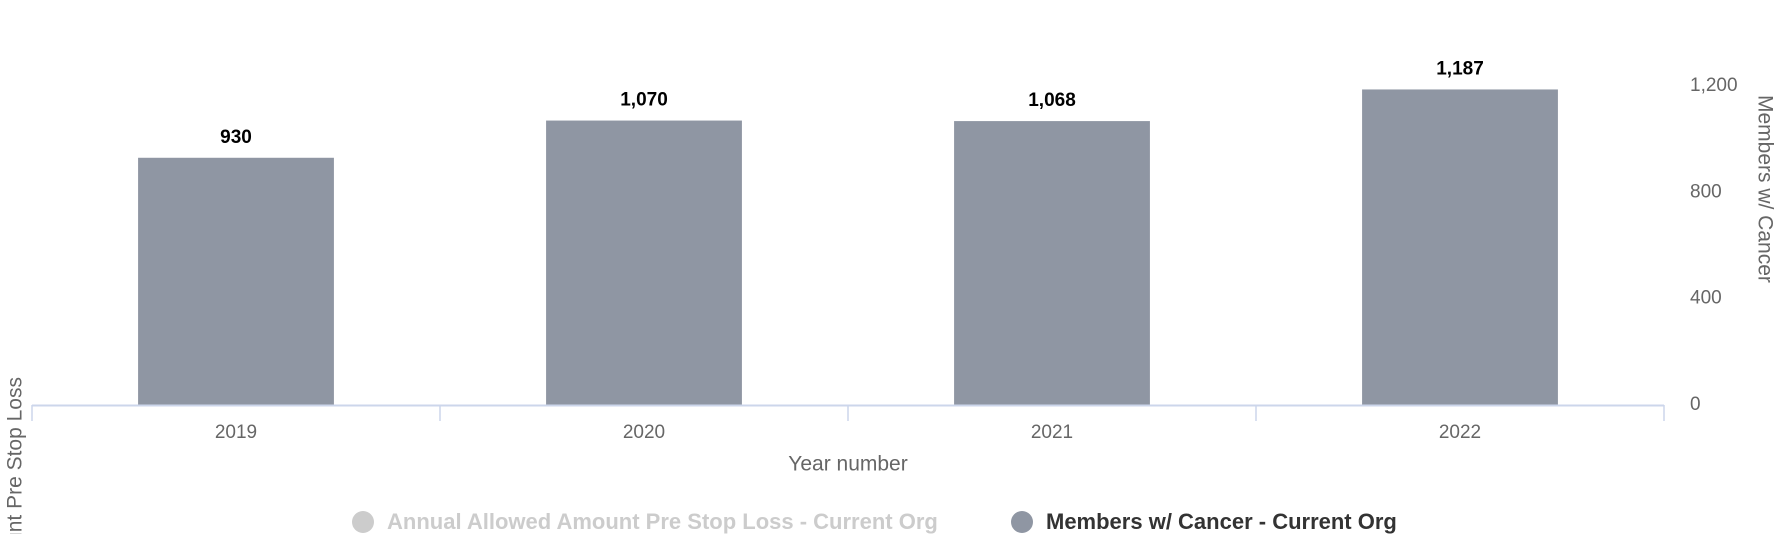 Image resolution: width=1782 pixels, height=534 pixels. I want to click on data-label: 1,068, so click(1052, 100).